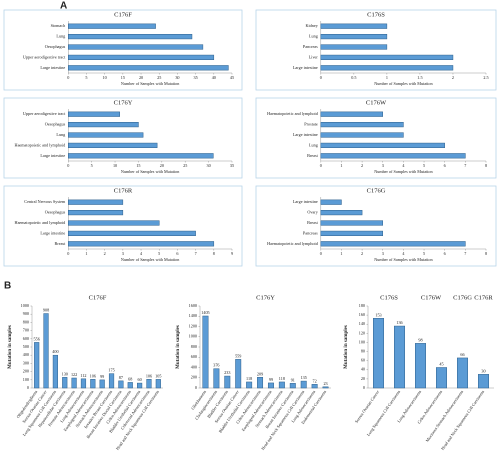 This screenshot has height=456, width=500. What do you see at coordinates (311, 25) in the screenshot?
I see `category-label: Kidney` at bounding box center [311, 25].